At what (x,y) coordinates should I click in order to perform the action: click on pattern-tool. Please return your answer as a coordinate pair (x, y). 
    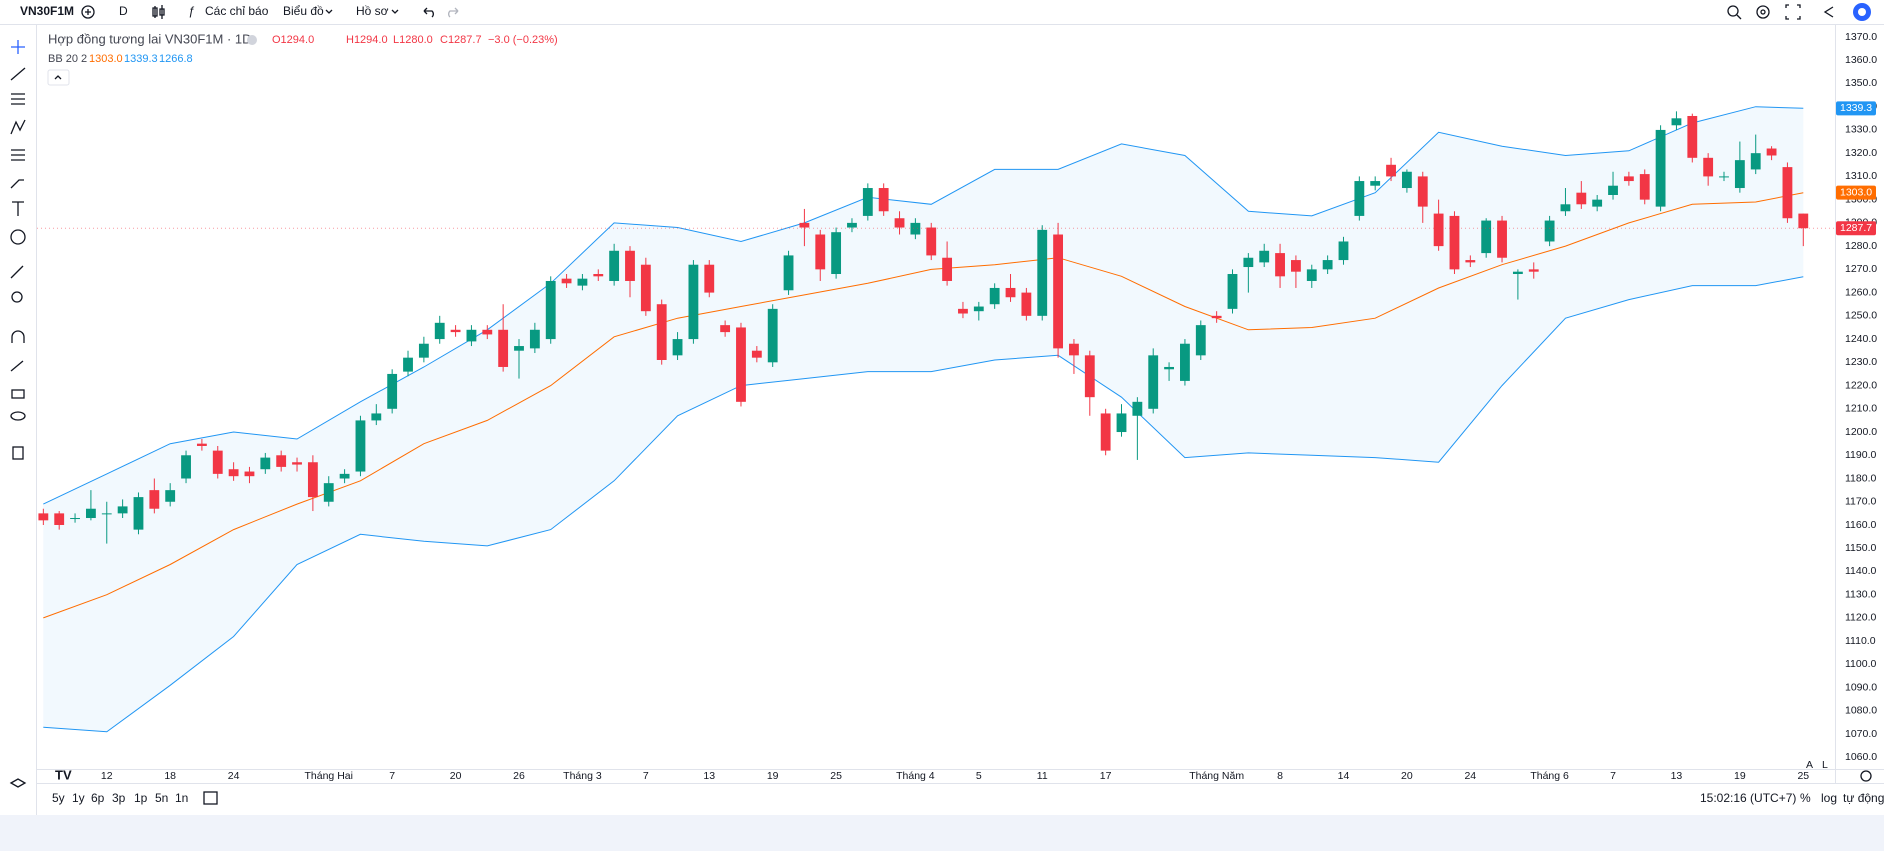
    Looking at the image, I should click on (18, 127).